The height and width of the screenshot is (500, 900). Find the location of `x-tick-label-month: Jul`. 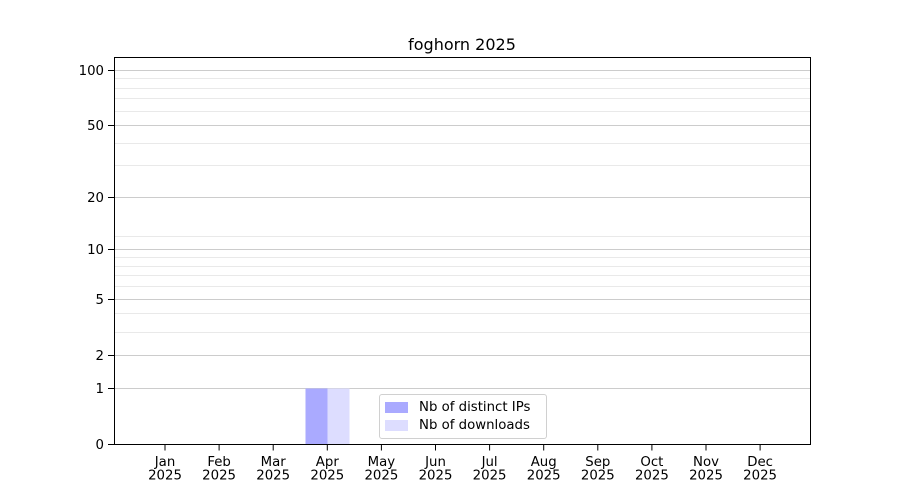

x-tick-label-month: Jul is located at coordinates (489, 462).